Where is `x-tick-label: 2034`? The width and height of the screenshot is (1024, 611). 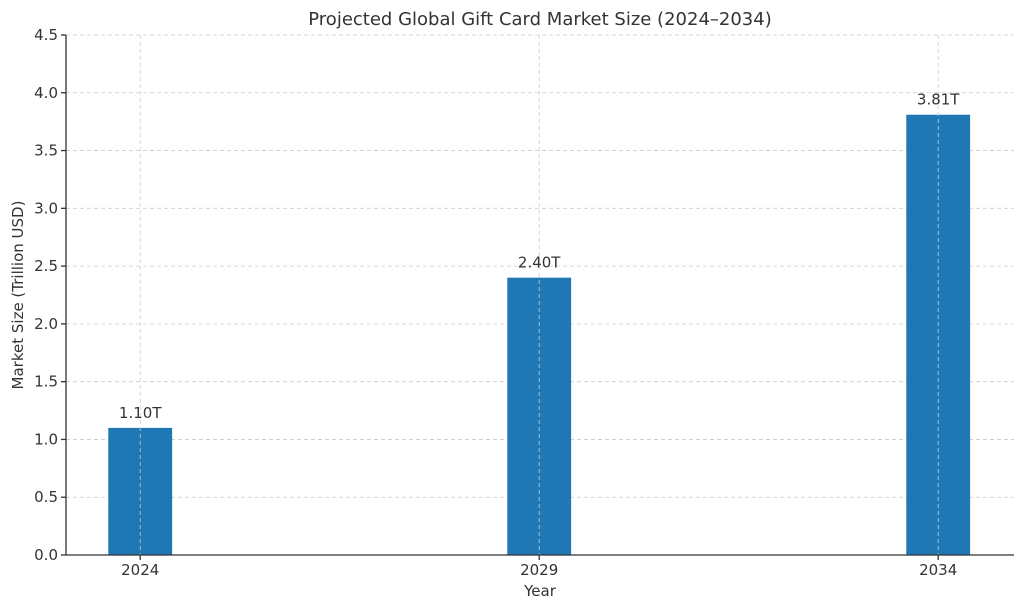
x-tick-label: 2034 is located at coordinates (938, 570).